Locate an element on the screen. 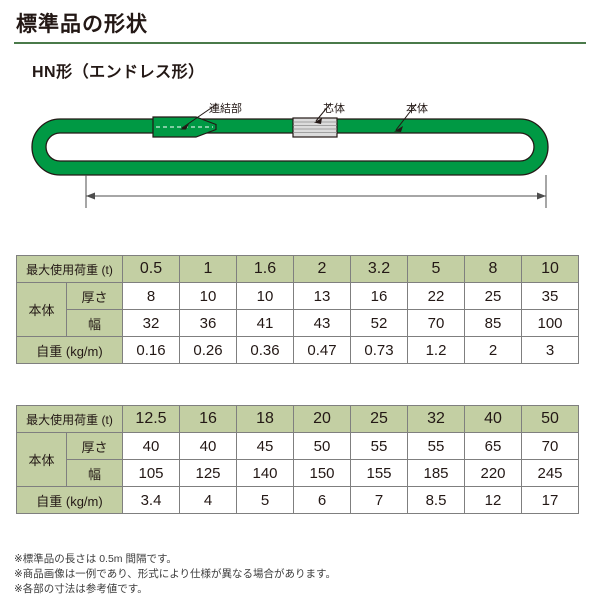 The height and width of the screenshot is (600, 600). header-load-value: 8 is located at coordinates (493, 269).